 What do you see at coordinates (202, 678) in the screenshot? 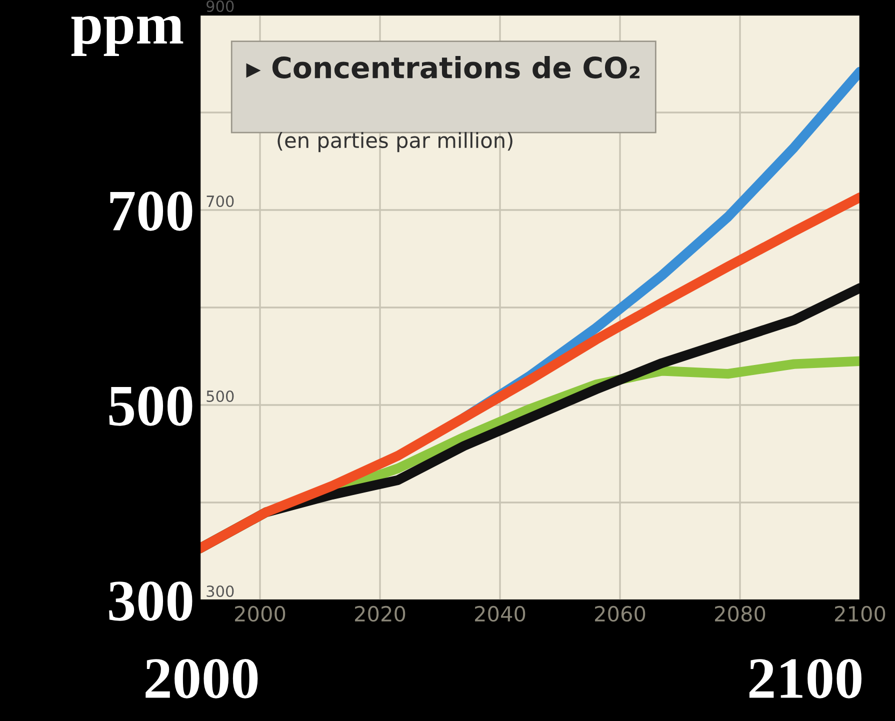
I see `text: 2000` at bounding box center [202, 678].